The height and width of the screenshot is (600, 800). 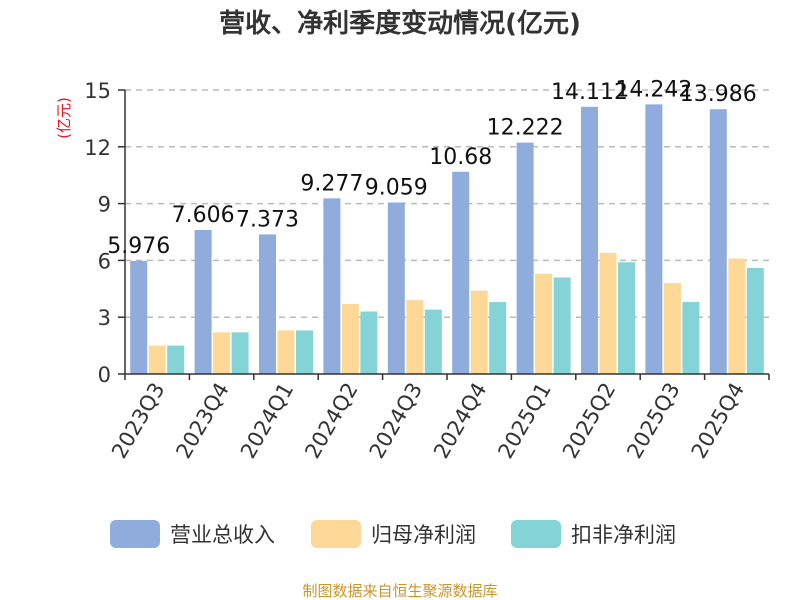 What do you see at coordinates (718, 94) in the screenshot?
I see `data-label: 13.986` at bounding box center [718, 94].